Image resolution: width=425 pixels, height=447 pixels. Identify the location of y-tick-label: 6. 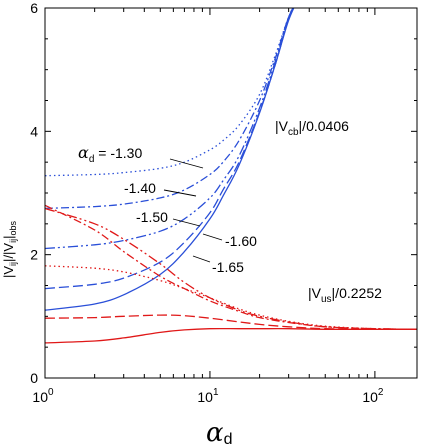
(34, 8).